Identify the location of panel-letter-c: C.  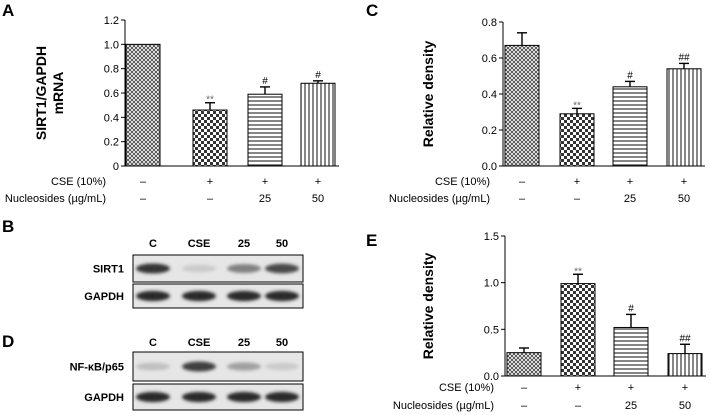
(372, 10).